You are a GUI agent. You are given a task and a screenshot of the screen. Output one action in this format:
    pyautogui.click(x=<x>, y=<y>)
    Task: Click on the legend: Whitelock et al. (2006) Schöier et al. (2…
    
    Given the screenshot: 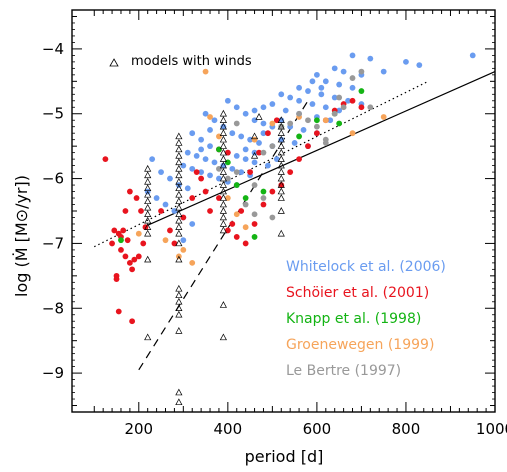 What is the action you would take?
    pyautogui.click(x=366, y=319)
    